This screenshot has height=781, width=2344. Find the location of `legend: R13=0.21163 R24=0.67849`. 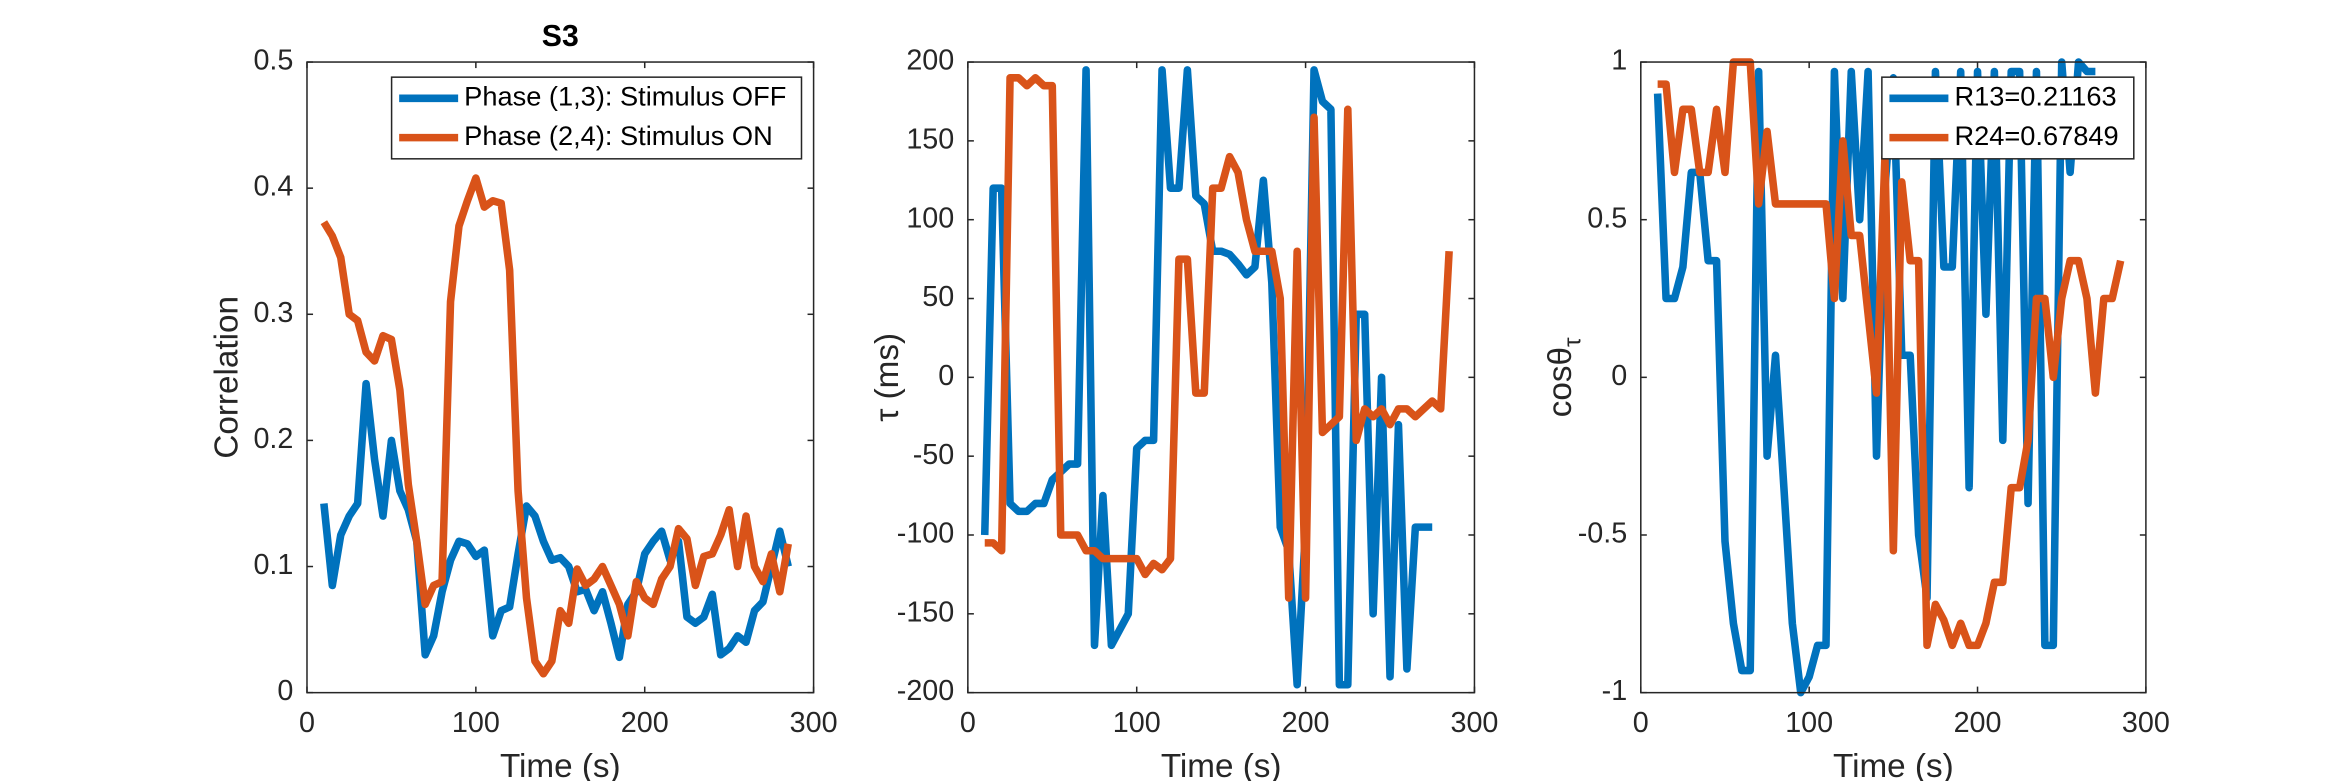

legend: R13=0.21163 R24=0.67849 is located at coordinates (2008, 118).